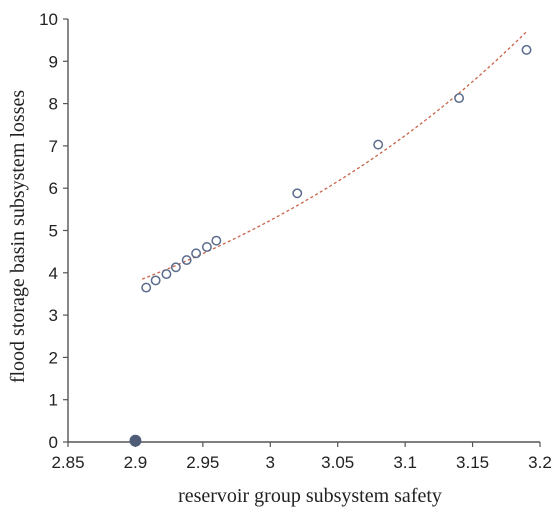 This screenshot has height=509, width=555. What do you see at coordinates (405, 462) in the screenshot?
I see `x-tick-label: 3.1` at bounding box center [405, 462].